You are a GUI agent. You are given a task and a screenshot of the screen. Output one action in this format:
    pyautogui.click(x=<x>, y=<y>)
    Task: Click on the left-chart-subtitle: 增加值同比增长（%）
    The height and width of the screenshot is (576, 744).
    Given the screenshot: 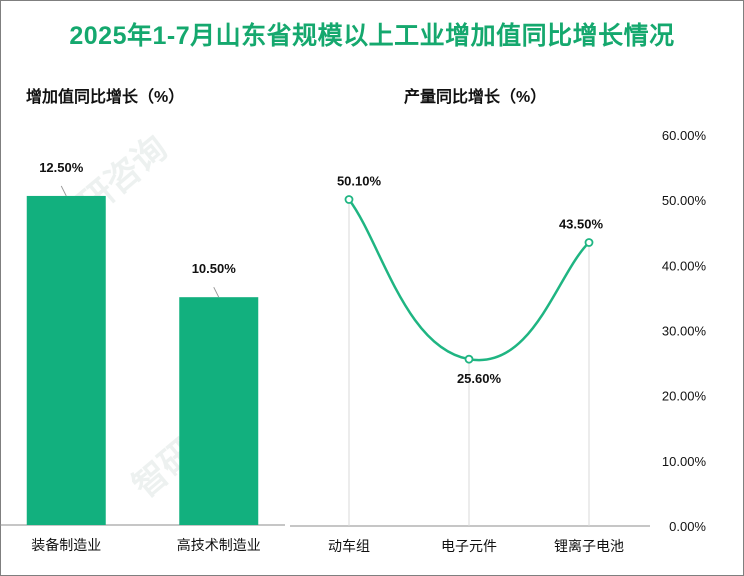 What is the action you would take?
    pyautogui.click(x=105, y=97)
    